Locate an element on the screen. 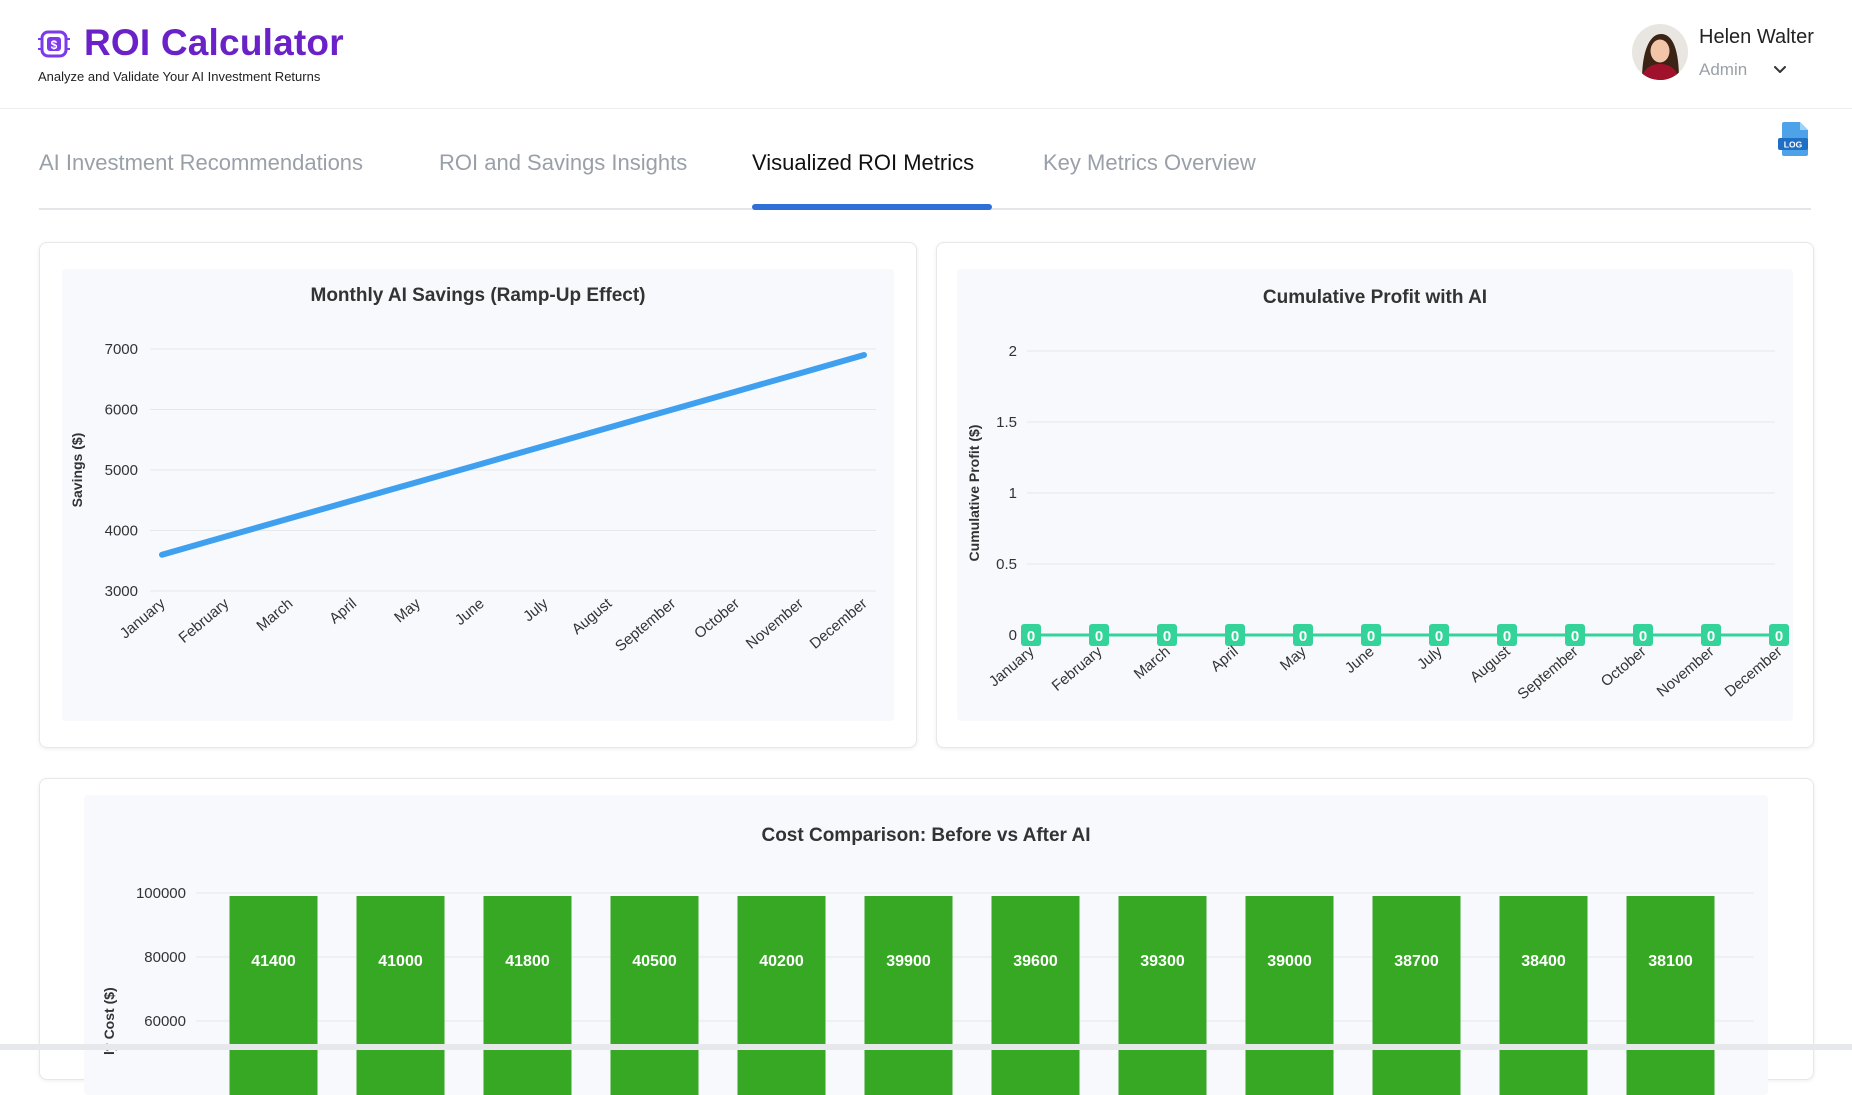 This screenshot has height=1095, width=1852. window-bottom-edge is located at coordinates (926, 1047).